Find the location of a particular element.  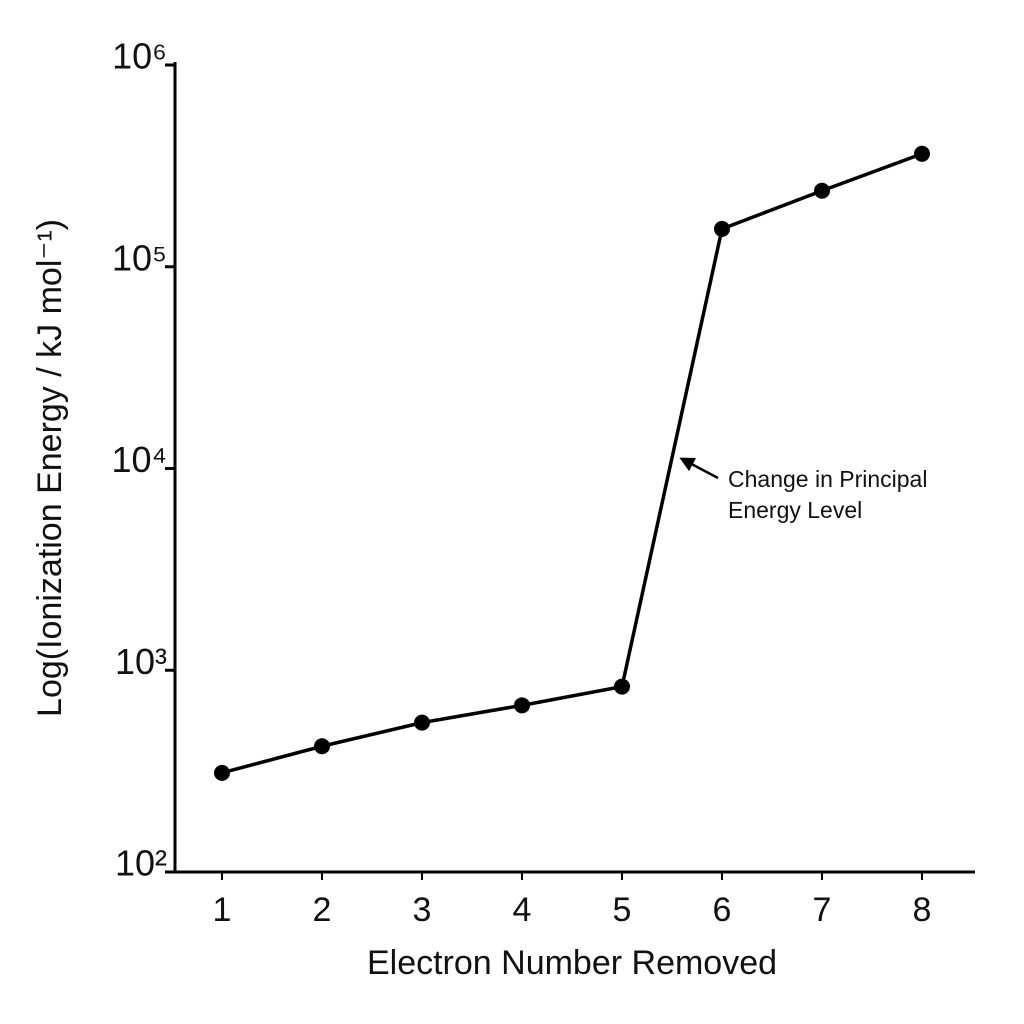

annotation-text: Energy Level is located at coordinates (795, 510).